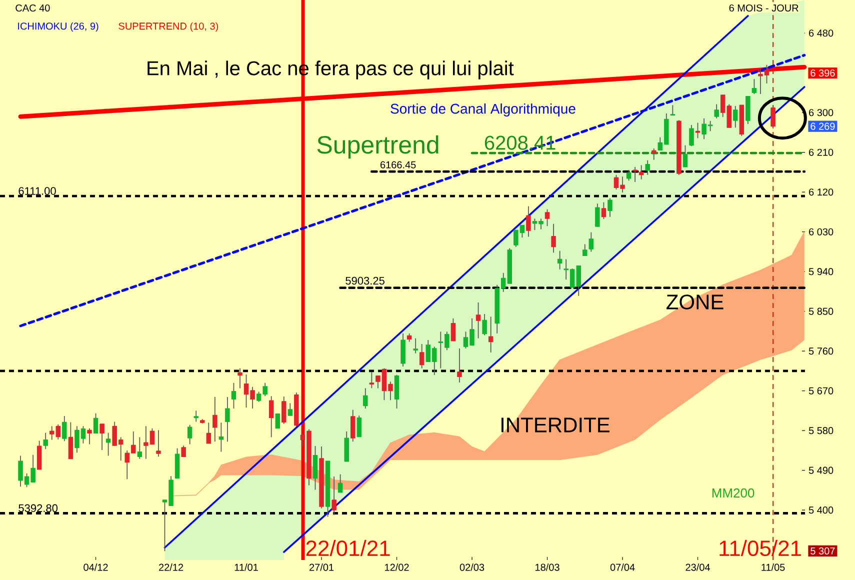 The width and height of the screenshot is (855, 580). What do you see at coordinates (821, 430) in the screenshot?
I see `y-tick-label: 5 580` at bounding box center [821, 430].